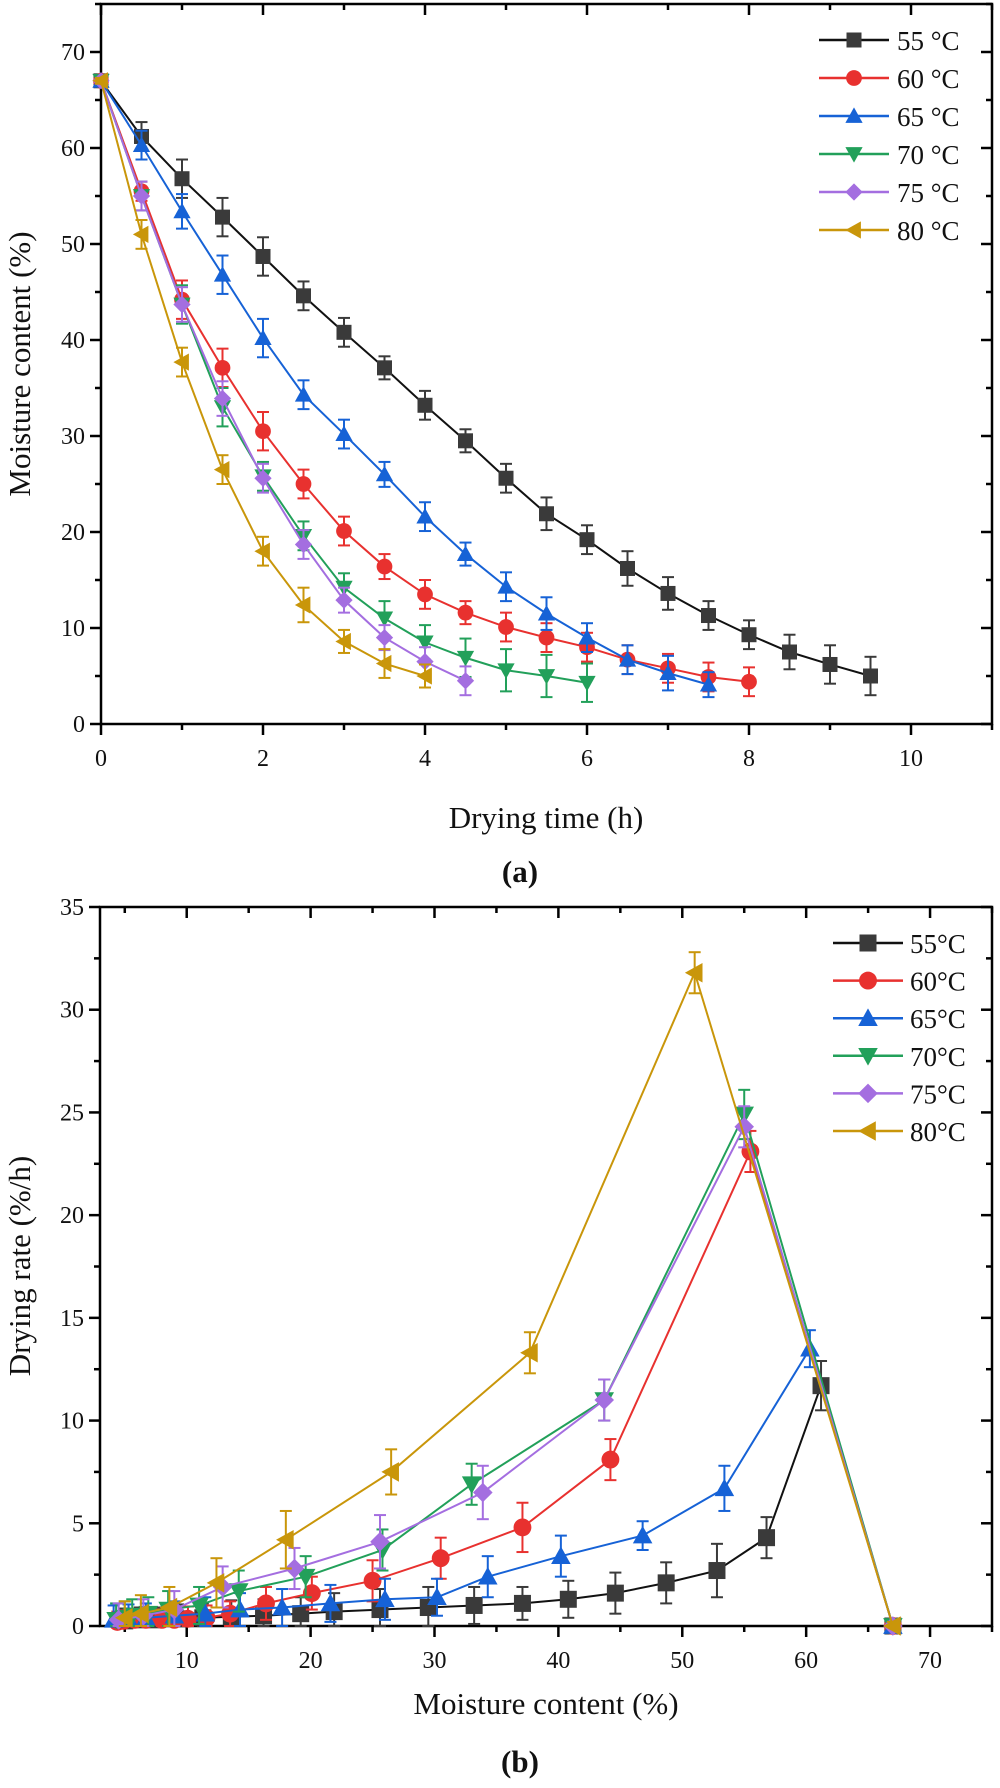  What do you see at coordinates (806, 1661) in the screenshot?
I see `x-tick-label: 60` at bounding box center [806, 1661].